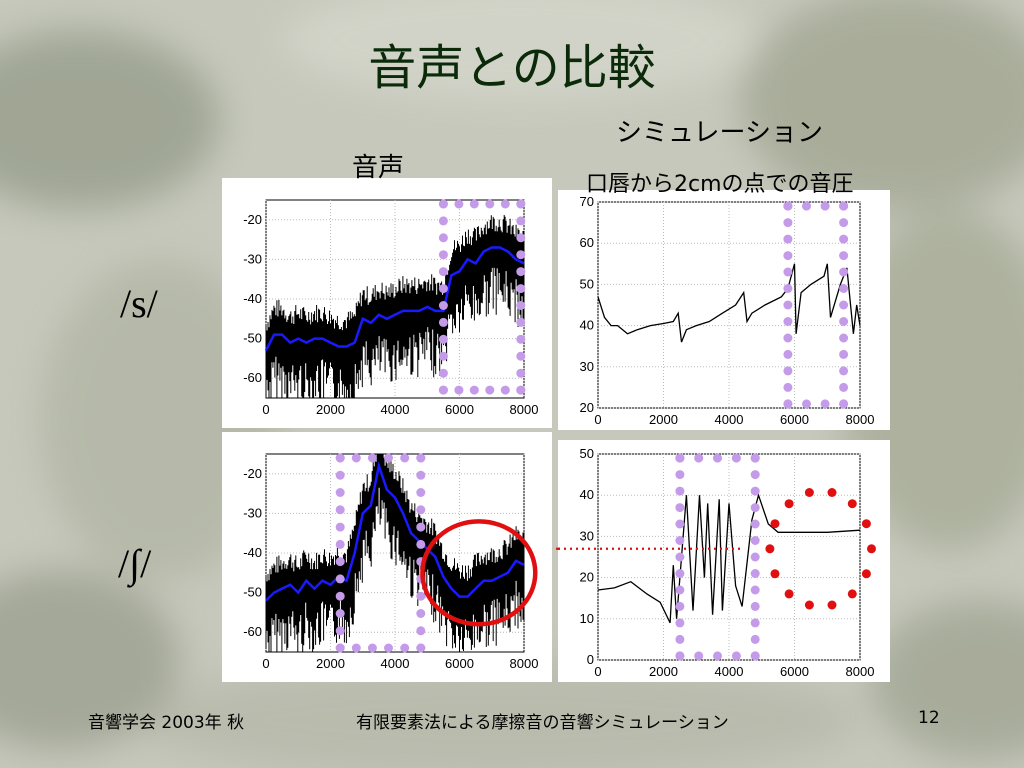  I want to click on sim-sh-chart: 0 2000 4000 6000 8000 0 10 20 30 40 50, so click(717, 562).